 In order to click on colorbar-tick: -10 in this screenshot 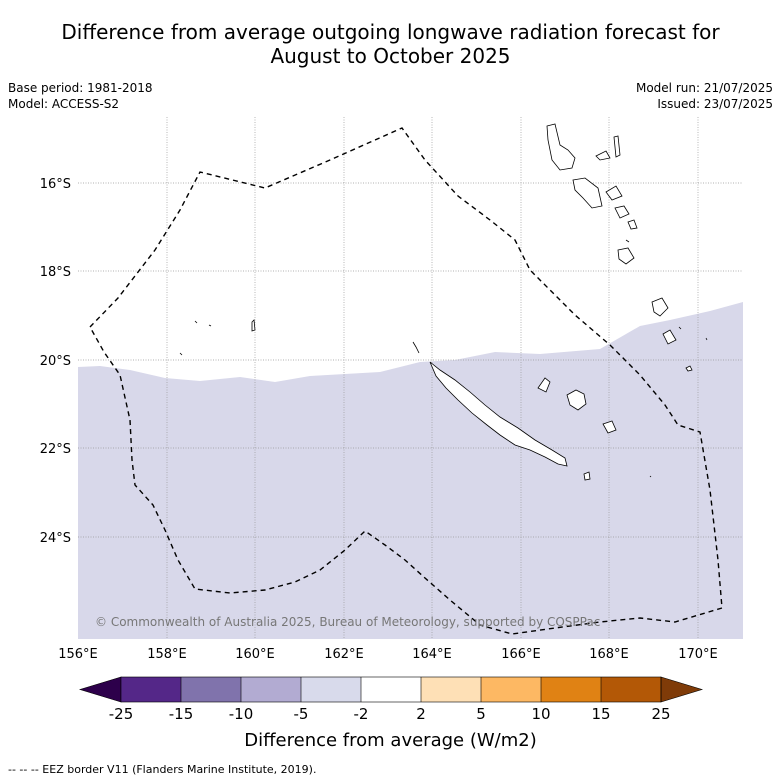, I will do `click(241, 714)`.